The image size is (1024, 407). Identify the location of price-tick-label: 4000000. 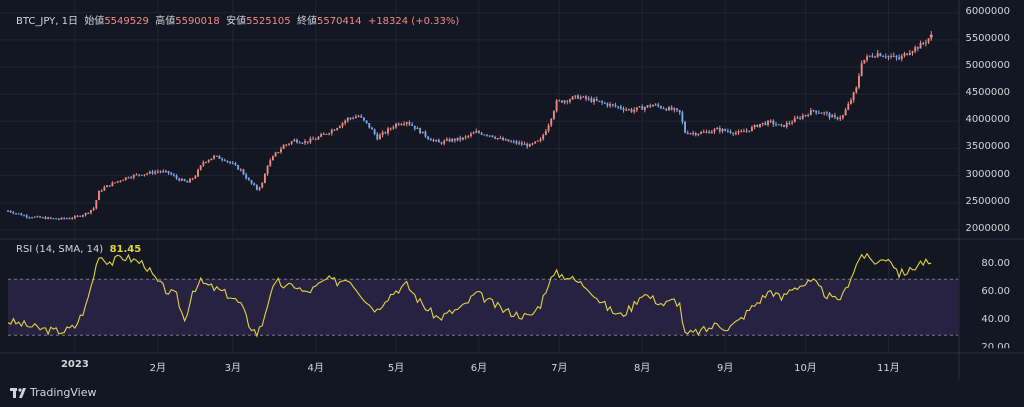
(987, 120).